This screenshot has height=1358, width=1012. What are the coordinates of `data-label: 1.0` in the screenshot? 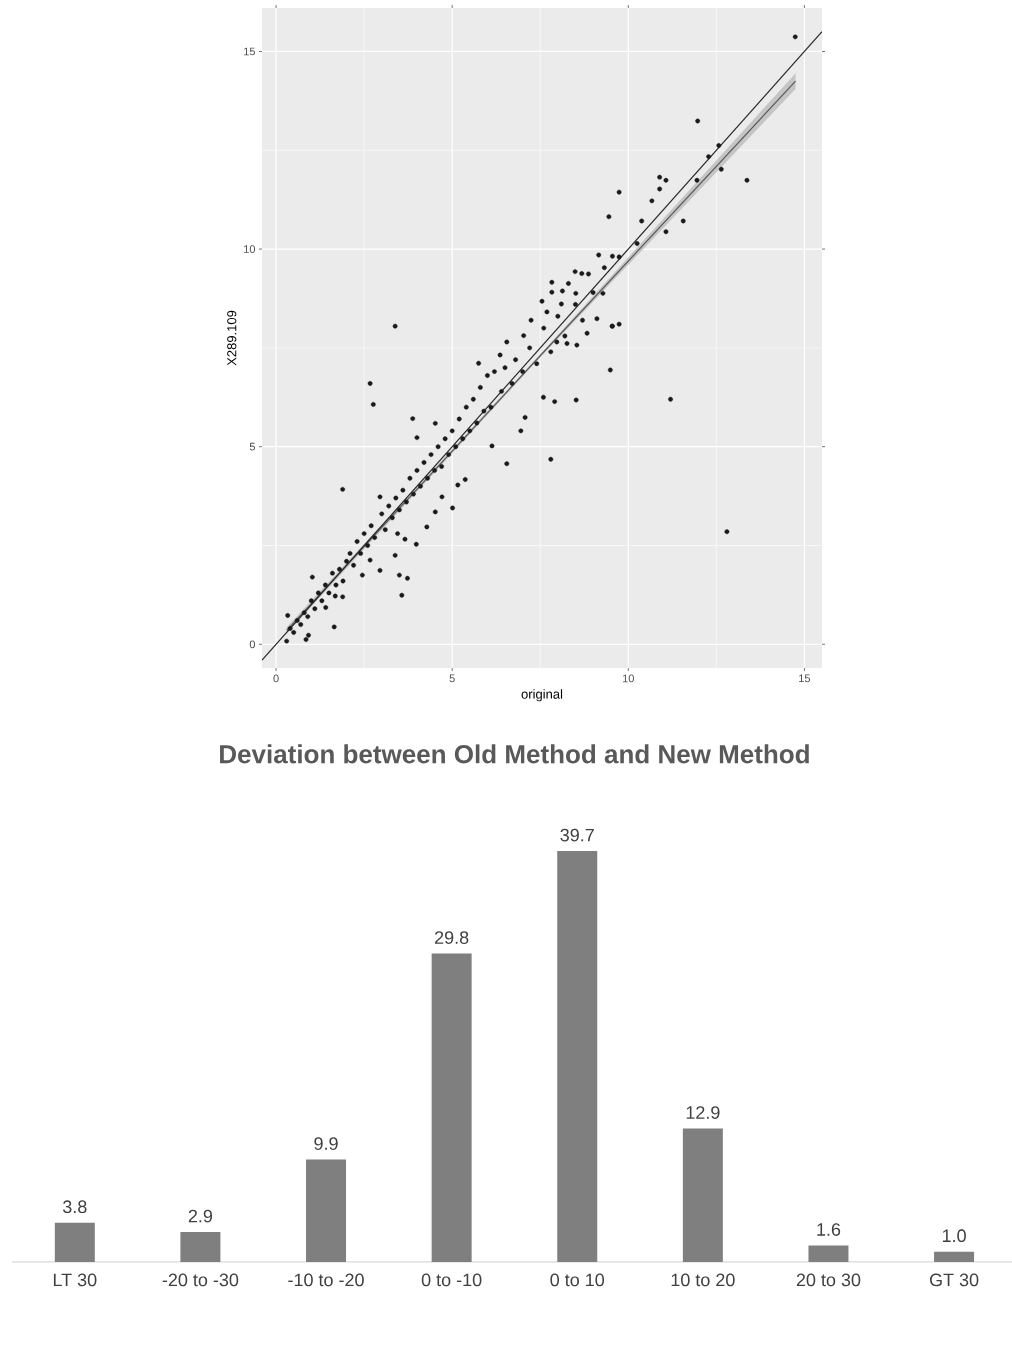 It's located at (954, 1236).